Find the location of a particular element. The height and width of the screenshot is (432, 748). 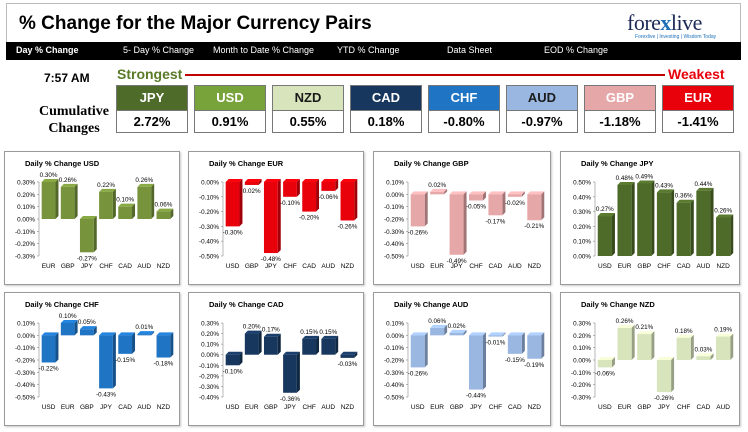

currency-value: -0.80% is located at coordinates (464, 121).